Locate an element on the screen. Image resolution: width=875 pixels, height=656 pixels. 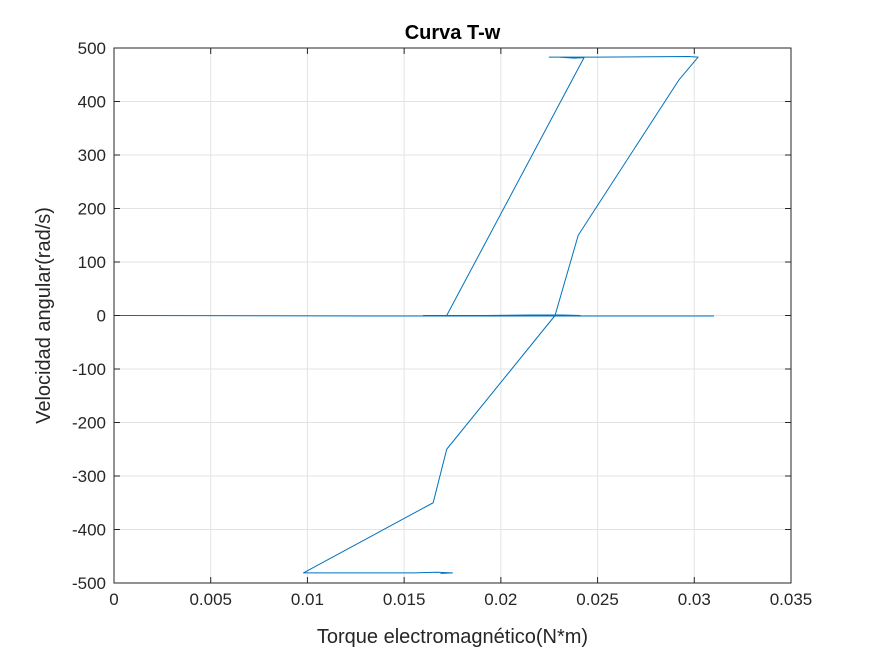
y-tick-label: 200 is located at coordinates (92, 209).